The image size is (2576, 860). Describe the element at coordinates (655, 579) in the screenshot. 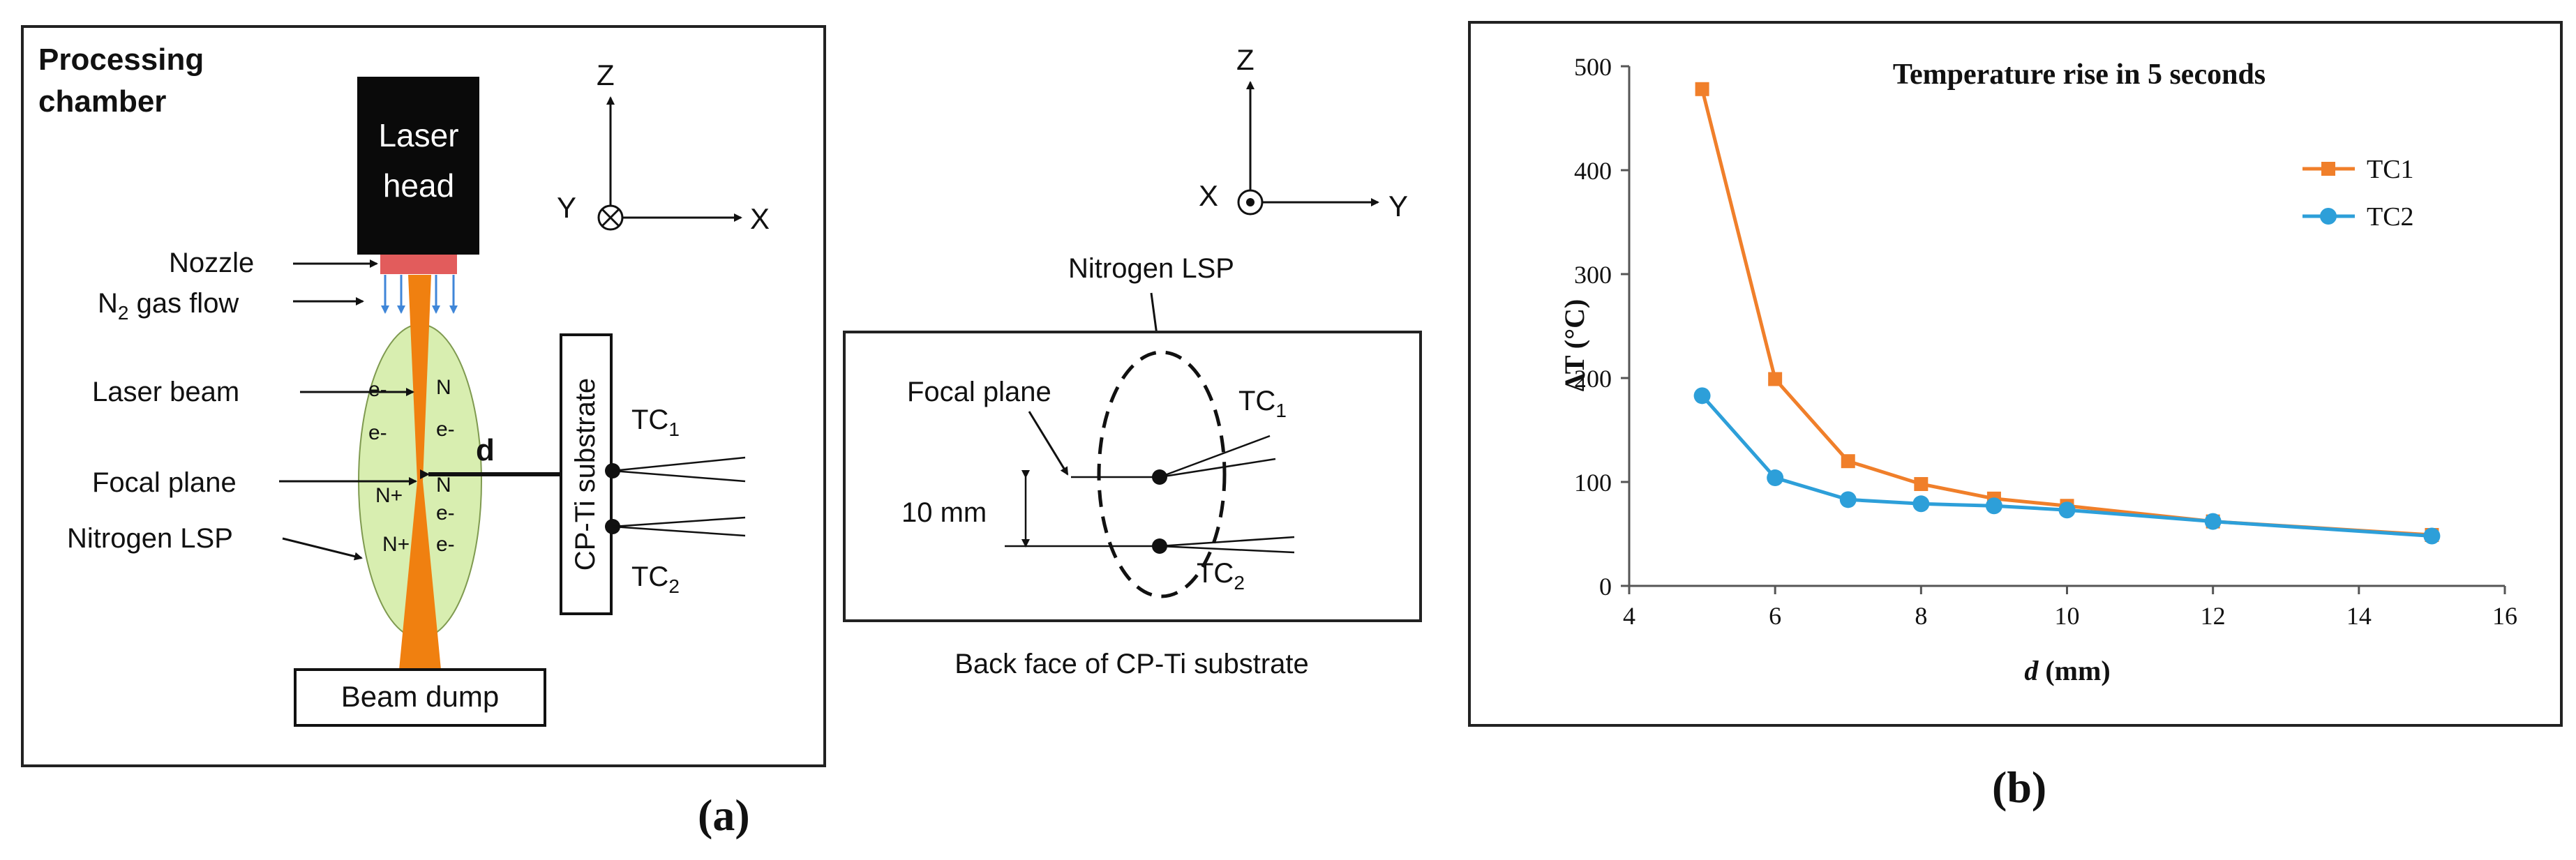

I see `tc2-label: TC2` at that location.